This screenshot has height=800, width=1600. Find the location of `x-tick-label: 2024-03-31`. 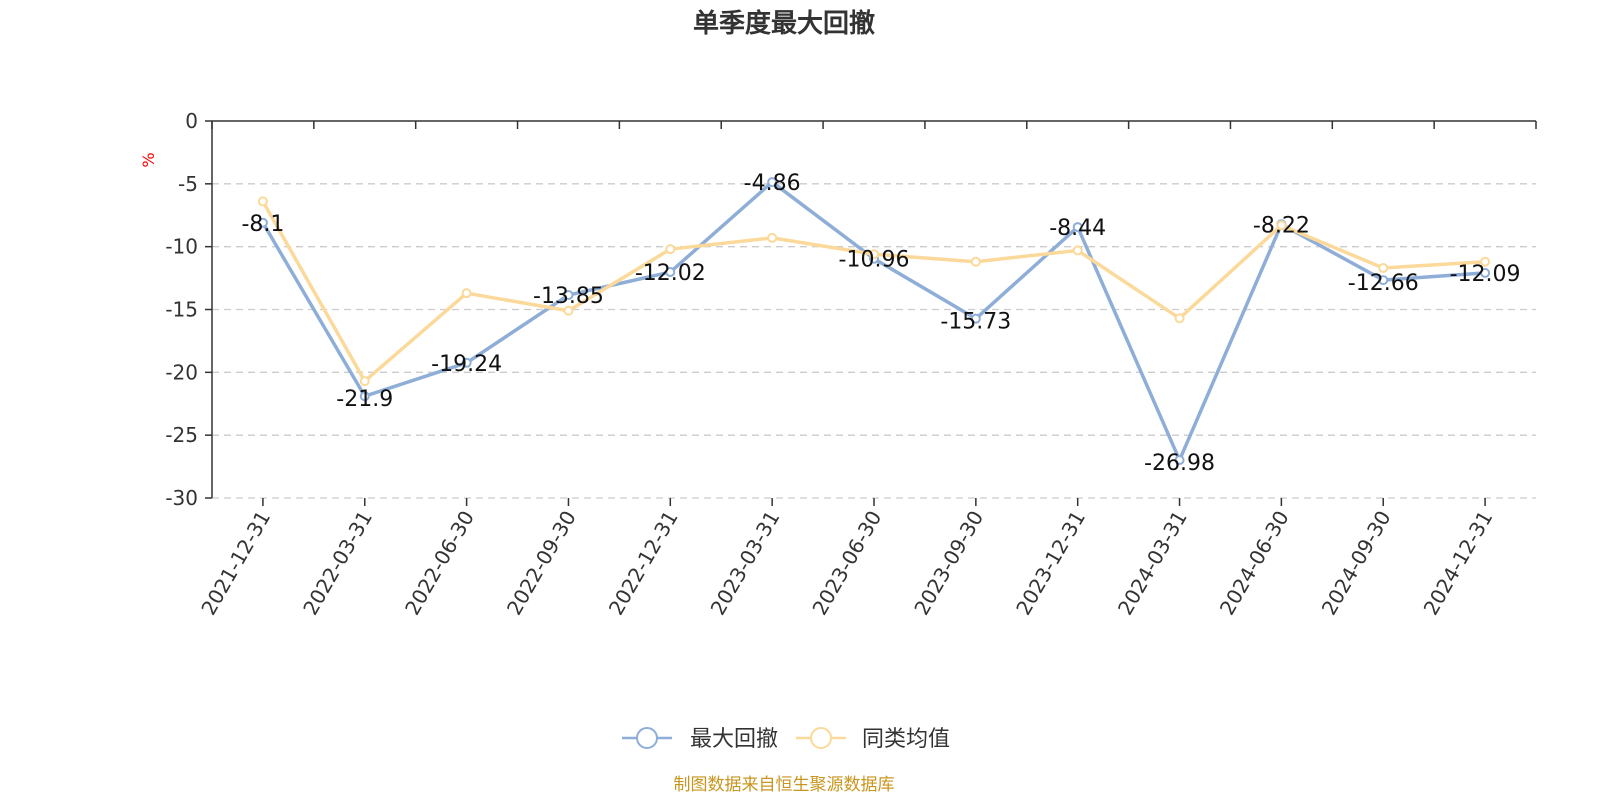

x-tick-label: 2024-03-31 is located at coordinates (1152, 563).